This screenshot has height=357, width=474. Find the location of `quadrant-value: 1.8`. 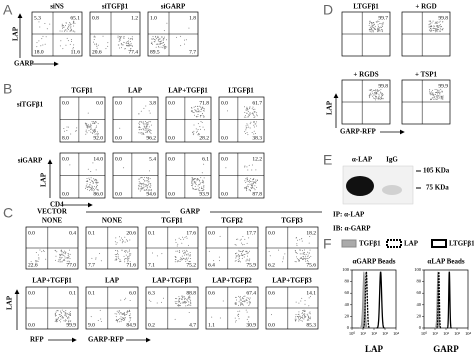

quadrant-value: 1.8 is located at coordinates (192, 18).